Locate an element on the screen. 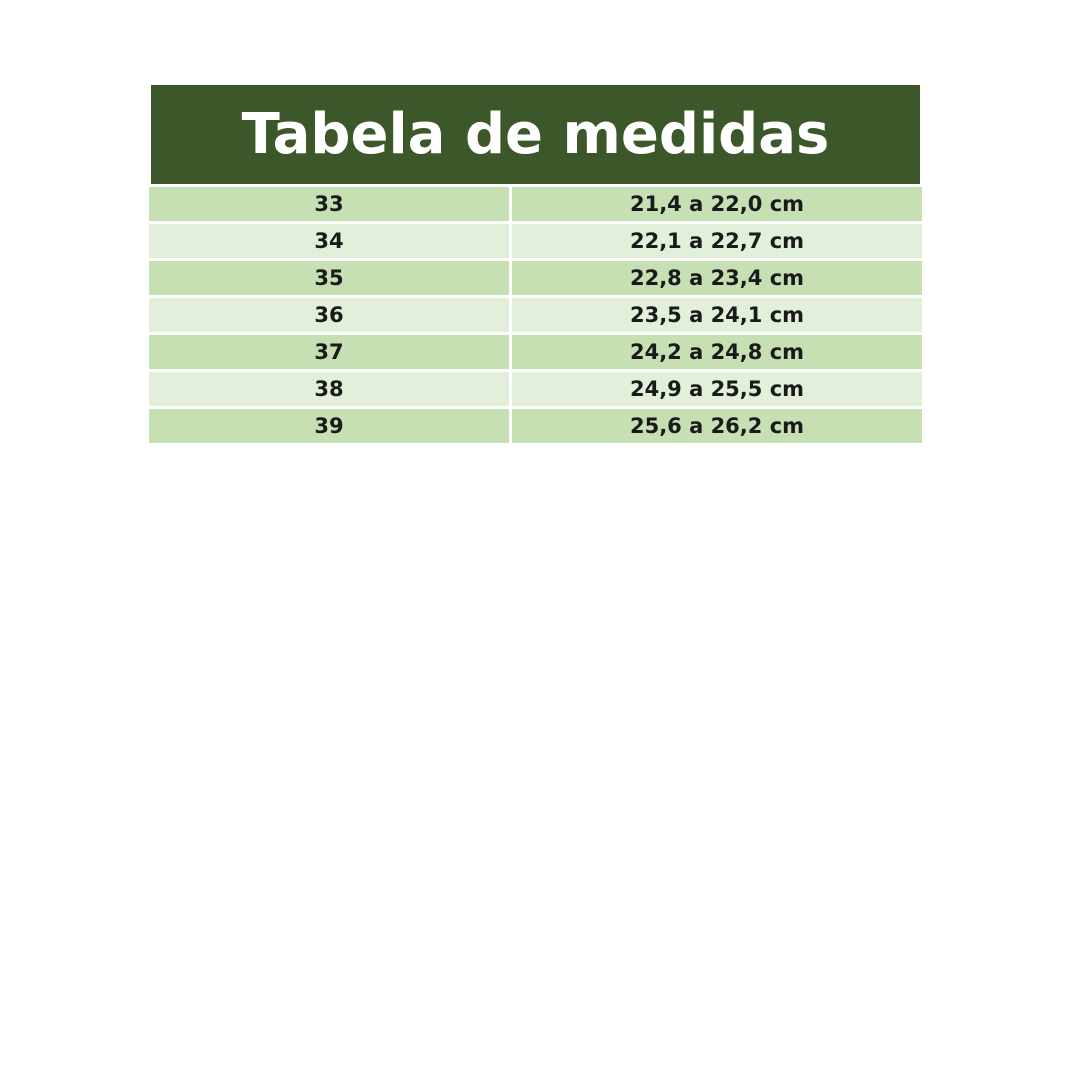  size-cell: 33 is located at coordinates (329, 204).